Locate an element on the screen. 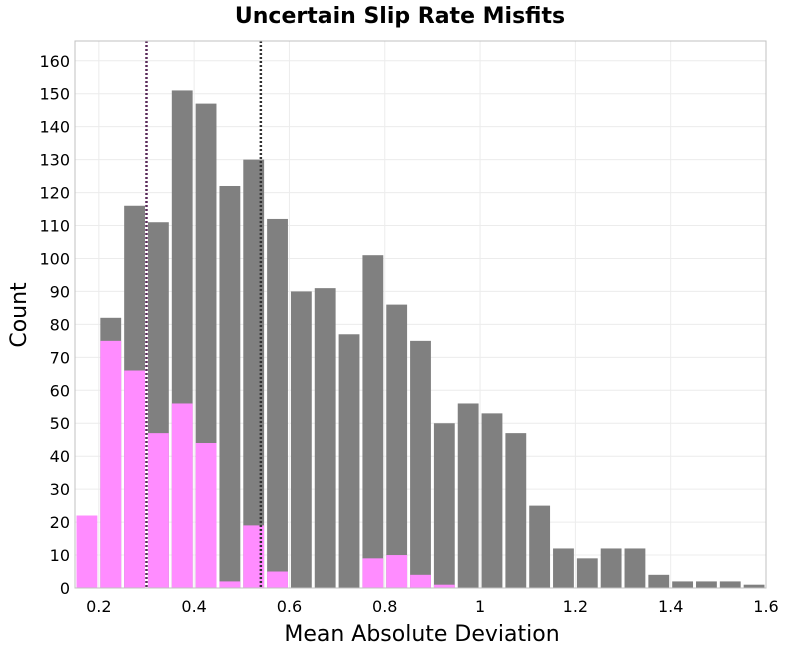 Image resolution: width=800 pixels, height=650 pixels. y-tick-label: 80 is located at coordinates (60, 324).